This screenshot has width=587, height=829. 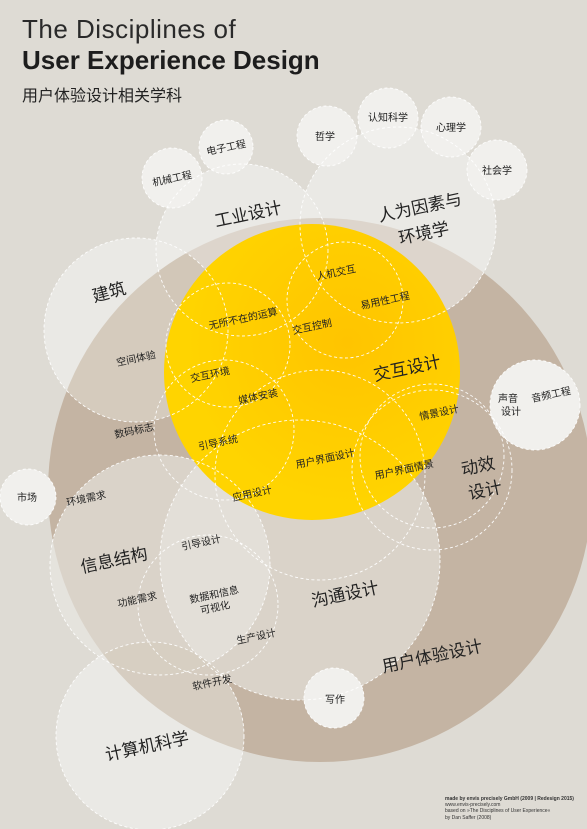 I want to click on market-circle, so click(x=28, y=497).